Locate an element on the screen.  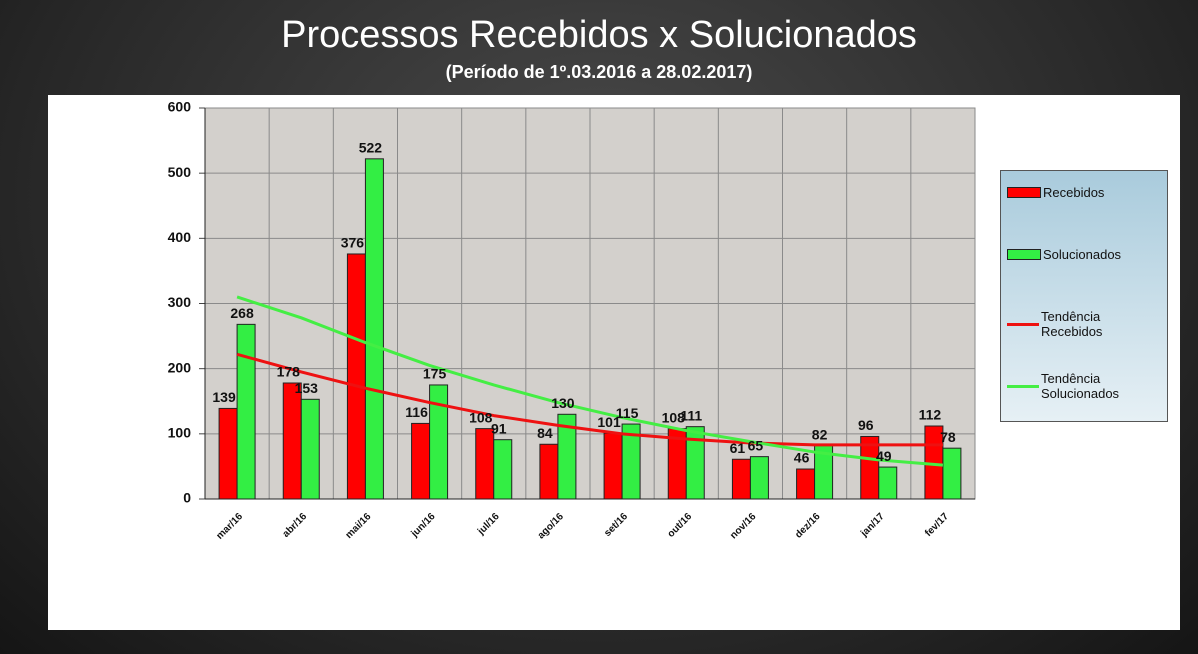
x-tick-label: mar/16 is located at coordinates (229, 526).